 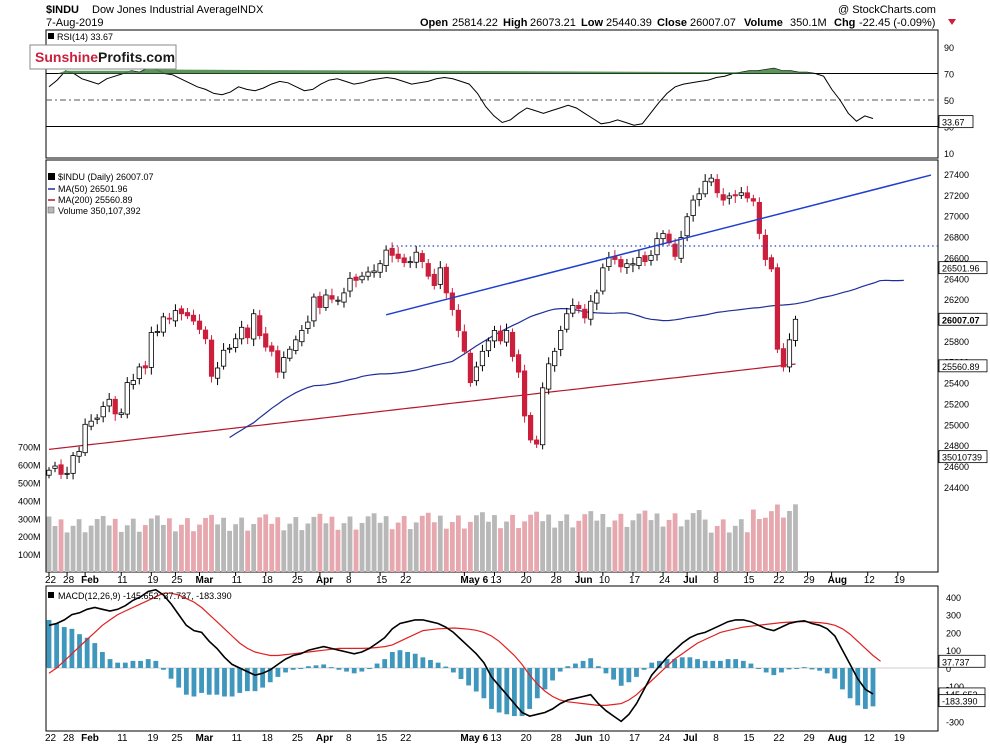 I want to click on price-x-tick-label: 25, so click(x=298, y=580).